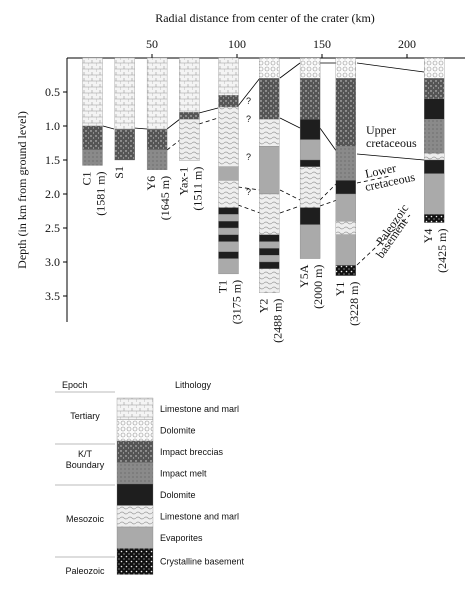 The width and height of the screenshot is (474, 602). Describe the element at coordinates (165, 198) in the screenshot. I see `well-depth: (1645 m)` at that location.